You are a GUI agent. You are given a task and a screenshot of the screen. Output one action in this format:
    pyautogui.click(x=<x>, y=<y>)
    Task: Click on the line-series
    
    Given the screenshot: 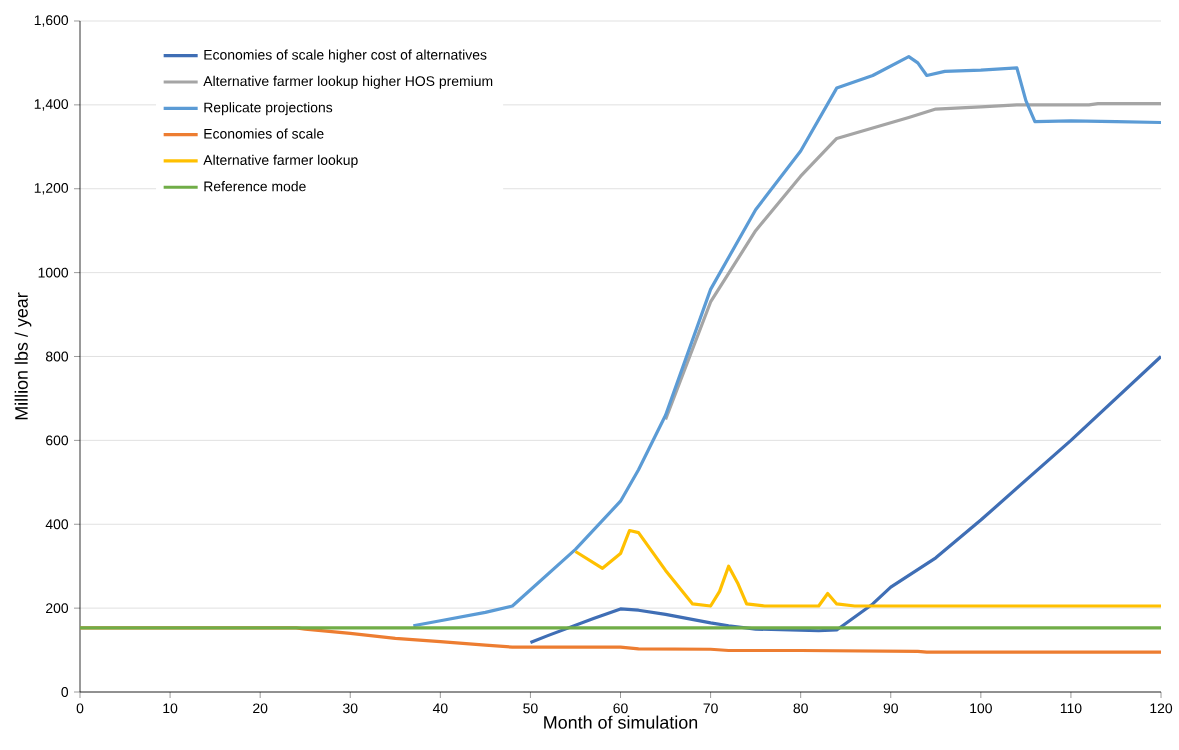 What is the action you would take?
    pyautogui.click(x=867, y=568)
    